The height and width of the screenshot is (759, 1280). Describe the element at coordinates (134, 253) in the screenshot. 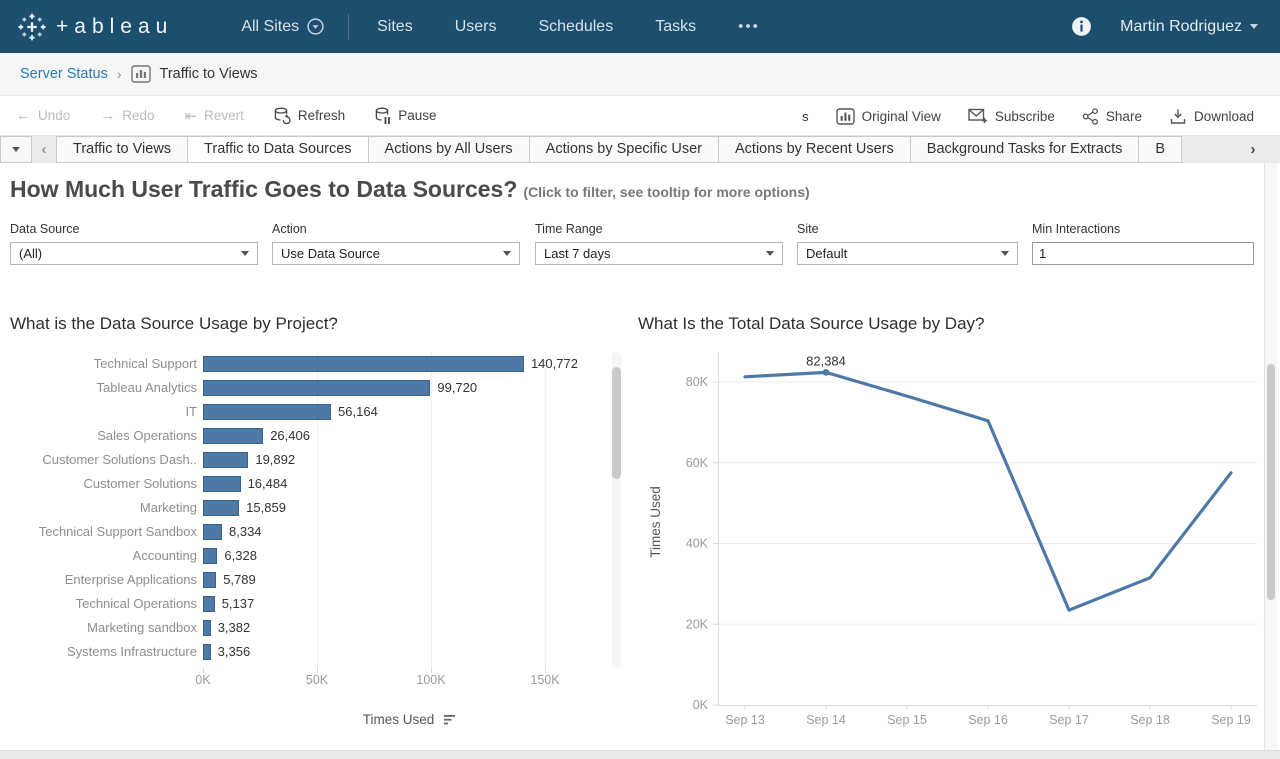

I see `data-source-select: (All)` at that location.